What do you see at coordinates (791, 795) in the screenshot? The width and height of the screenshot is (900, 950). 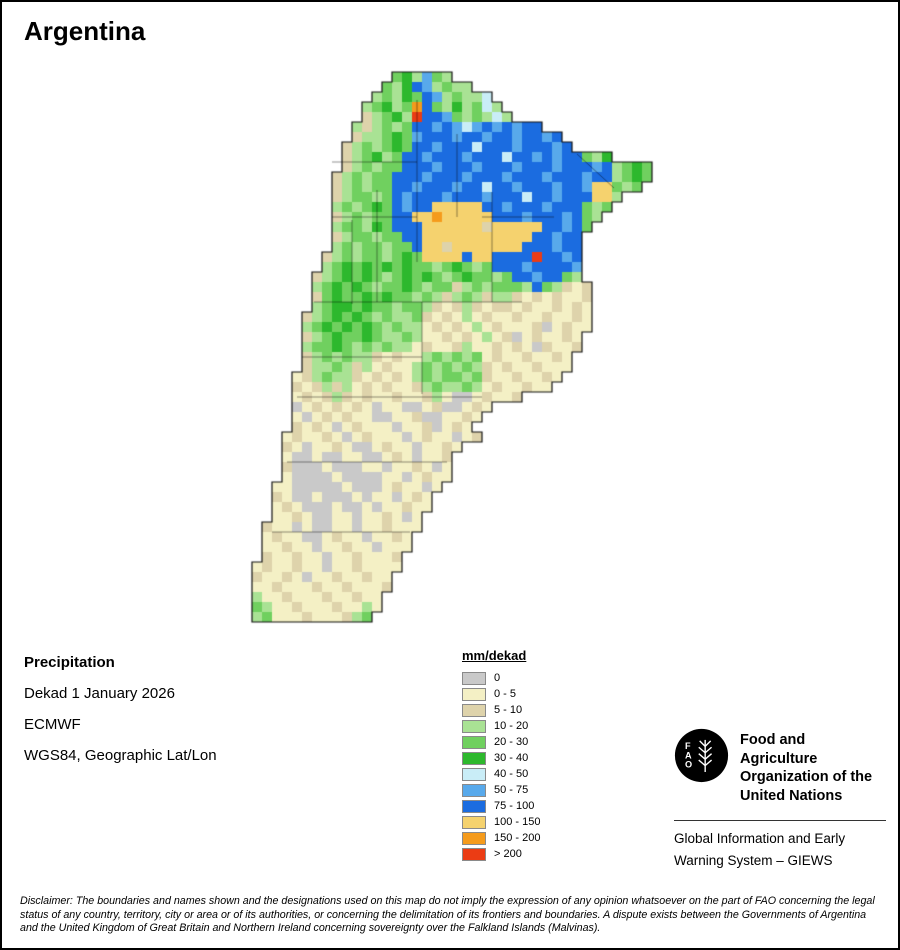 I see `fao-org-line: United Nations` at bounding box center [791, 795].